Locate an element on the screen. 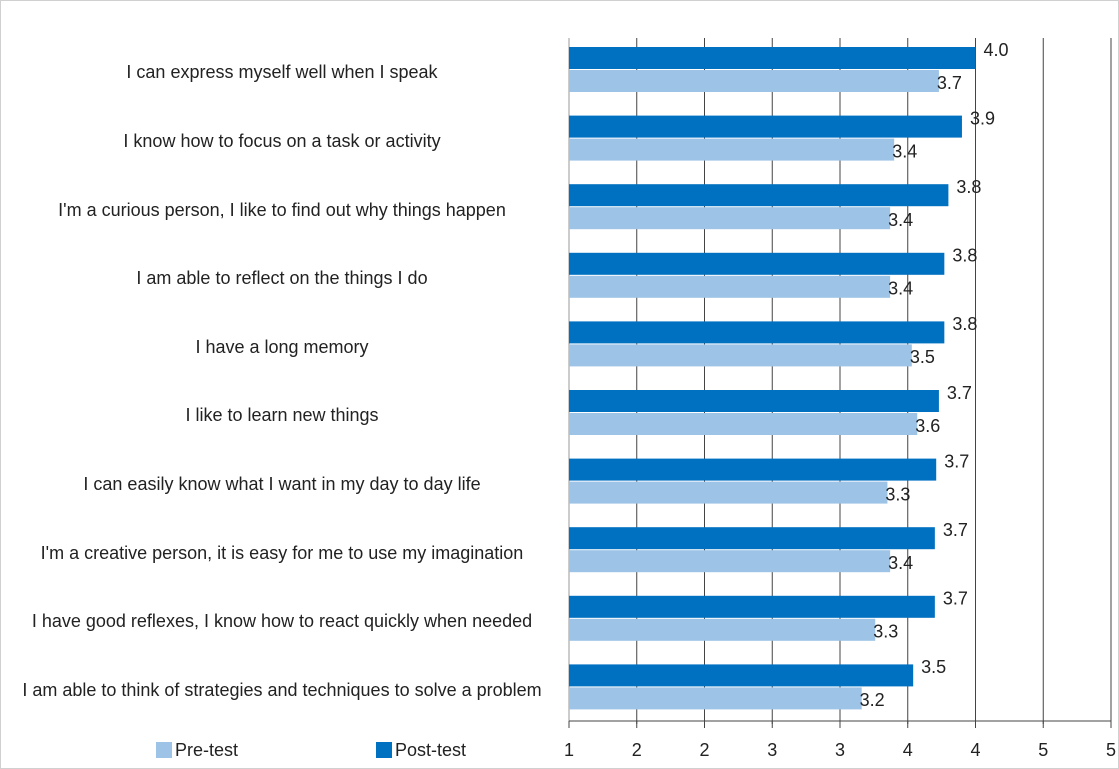  legend-label: Pre-test is located at coordinates (206, 750).